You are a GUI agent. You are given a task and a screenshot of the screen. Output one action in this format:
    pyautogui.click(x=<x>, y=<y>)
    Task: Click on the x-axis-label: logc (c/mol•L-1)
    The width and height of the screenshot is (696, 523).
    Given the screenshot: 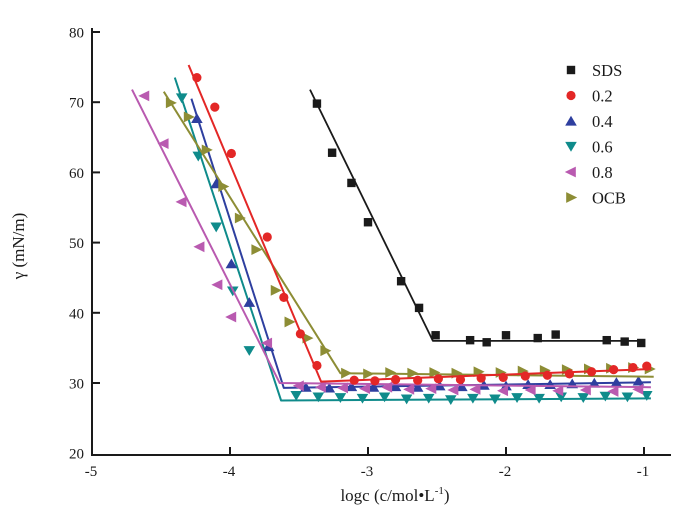 What is the action you would take?
    pyautogui.click(x=394, y=495)
    